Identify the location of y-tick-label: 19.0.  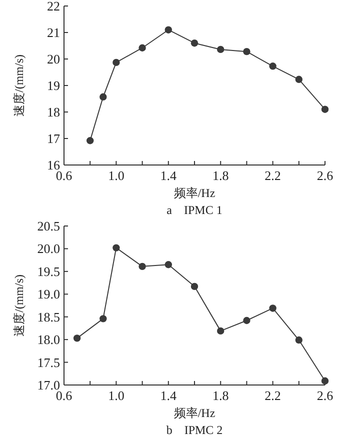
(48, 294).